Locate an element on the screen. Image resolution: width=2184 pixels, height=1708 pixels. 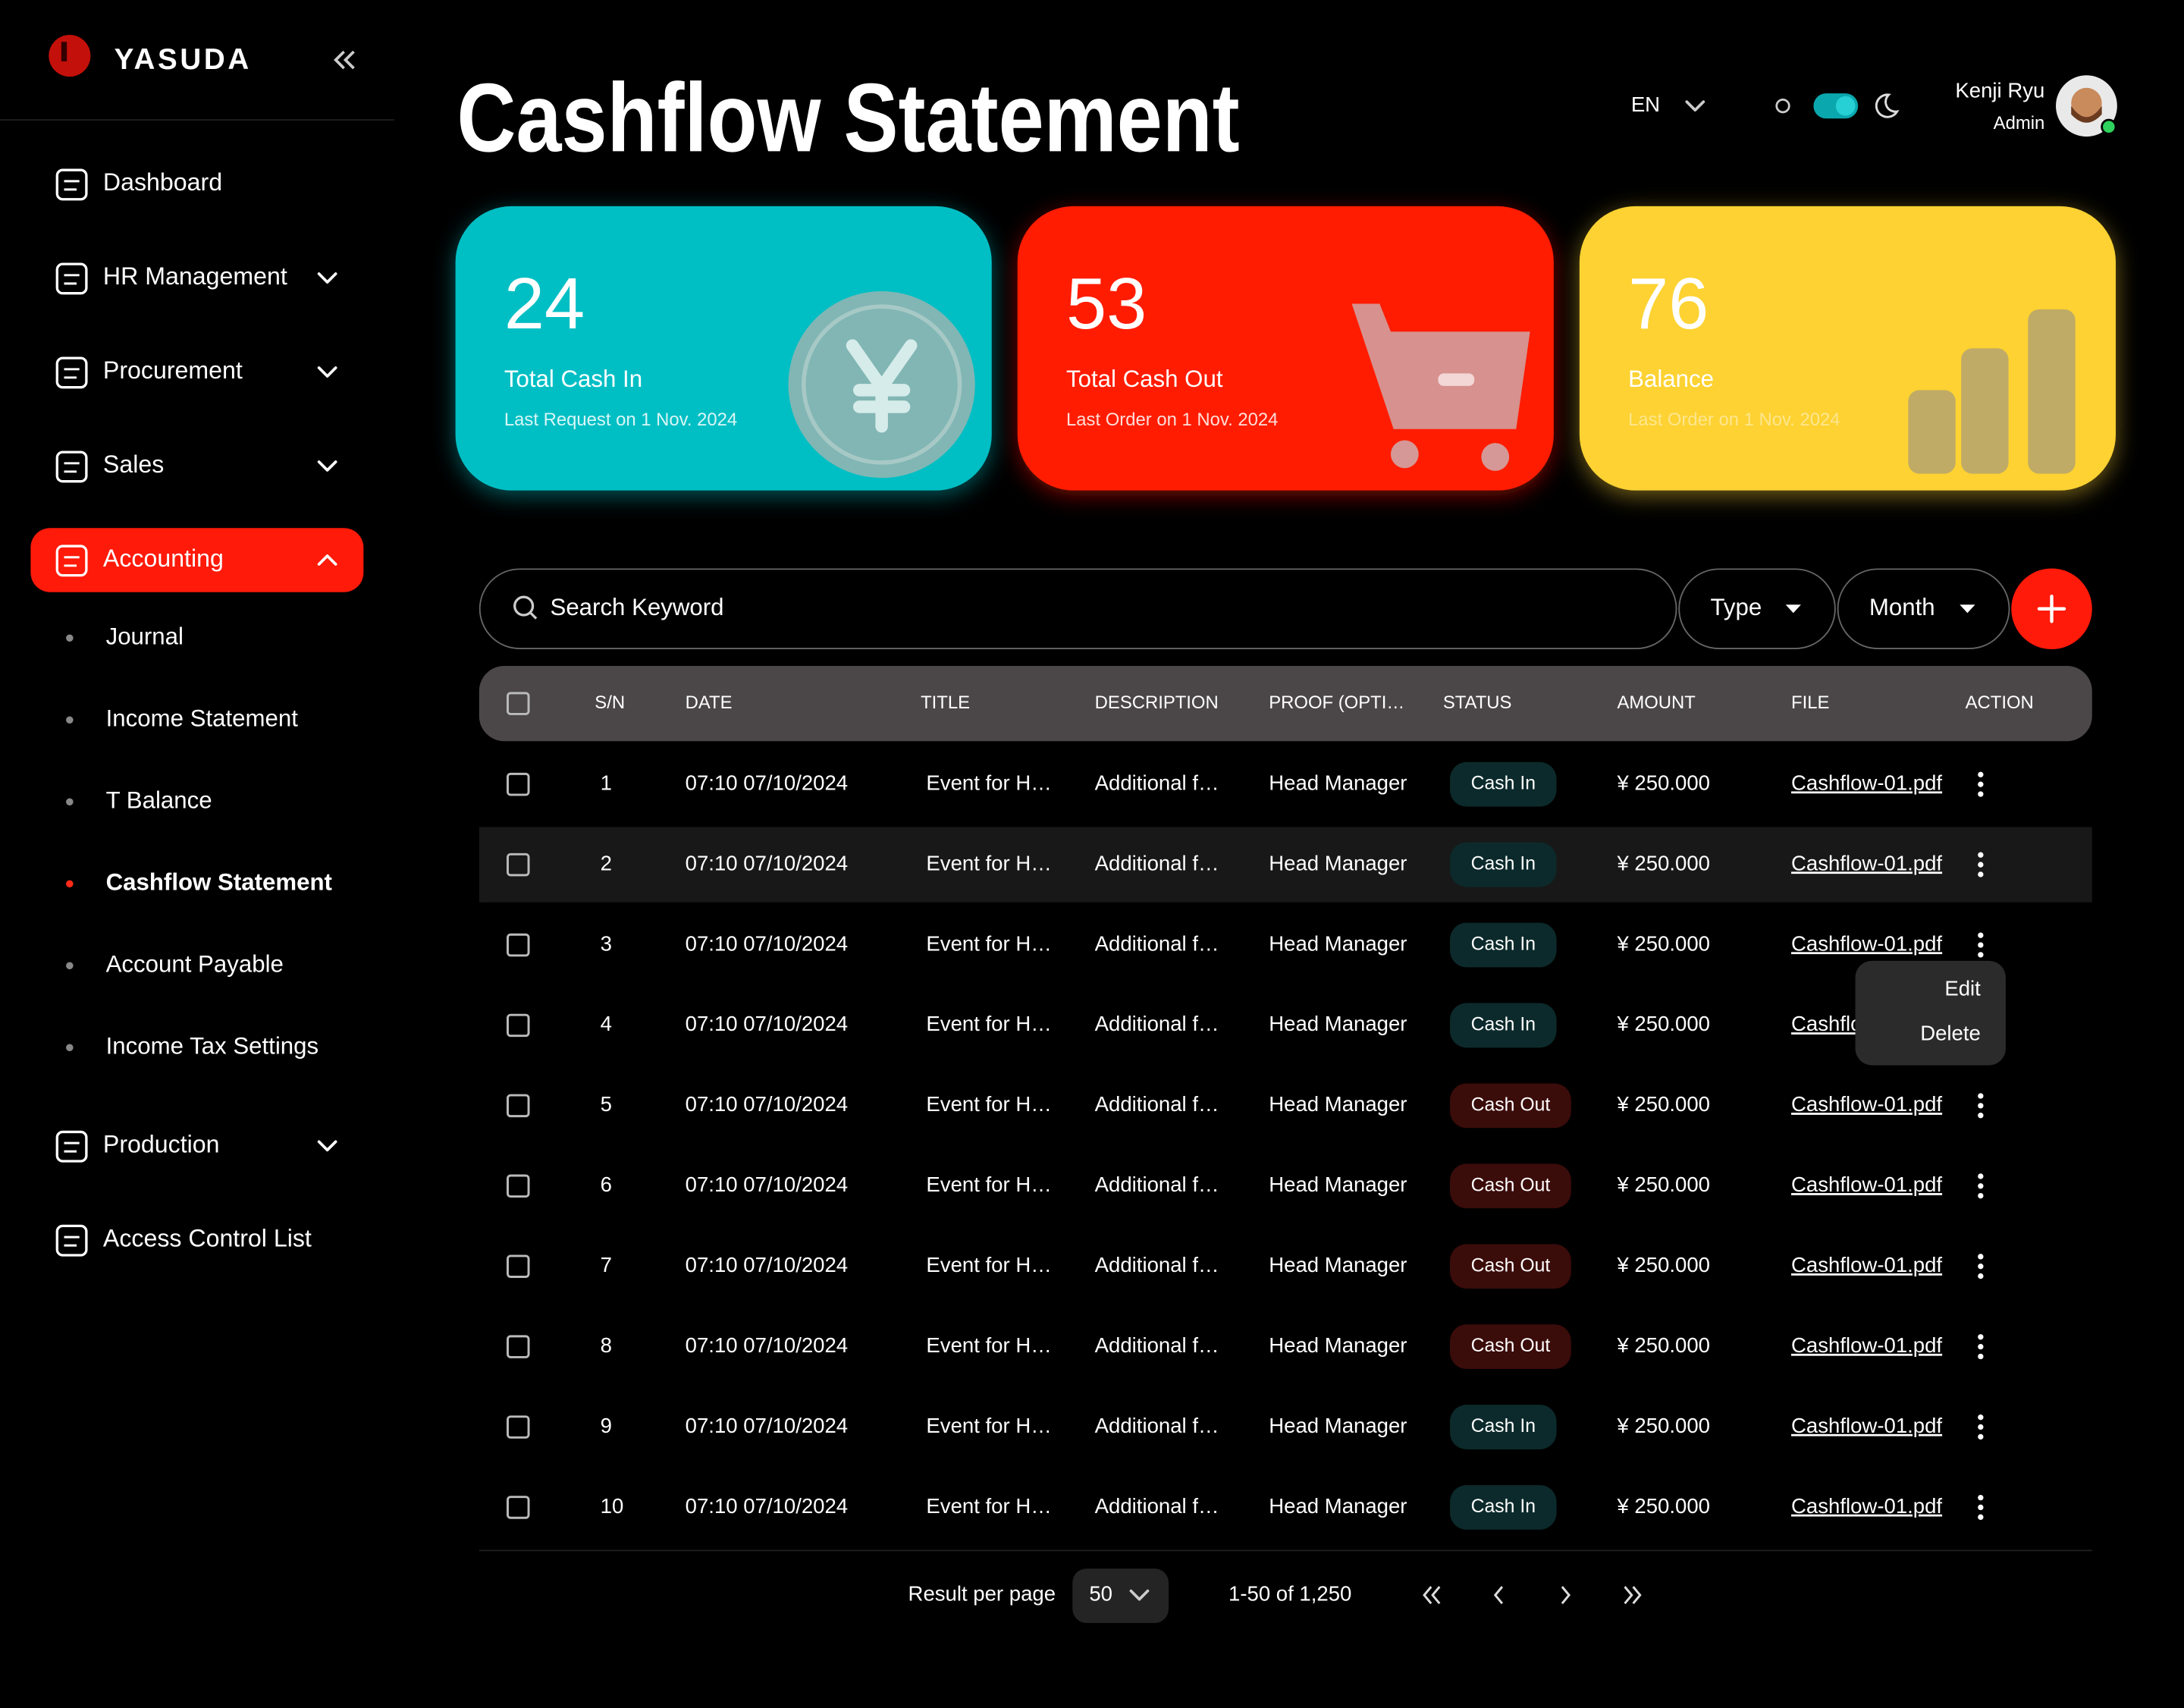
nav-item: Procurement is located at coordinates (196, 372).